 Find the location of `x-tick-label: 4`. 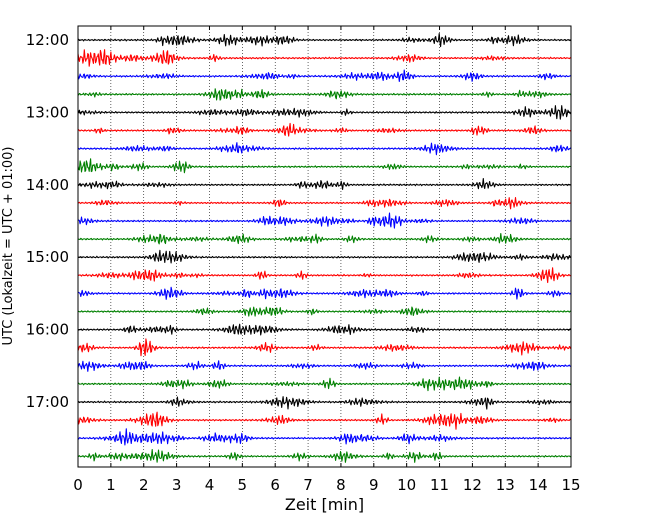

x-tick-label: 4 is located at coordinates (210, 485).